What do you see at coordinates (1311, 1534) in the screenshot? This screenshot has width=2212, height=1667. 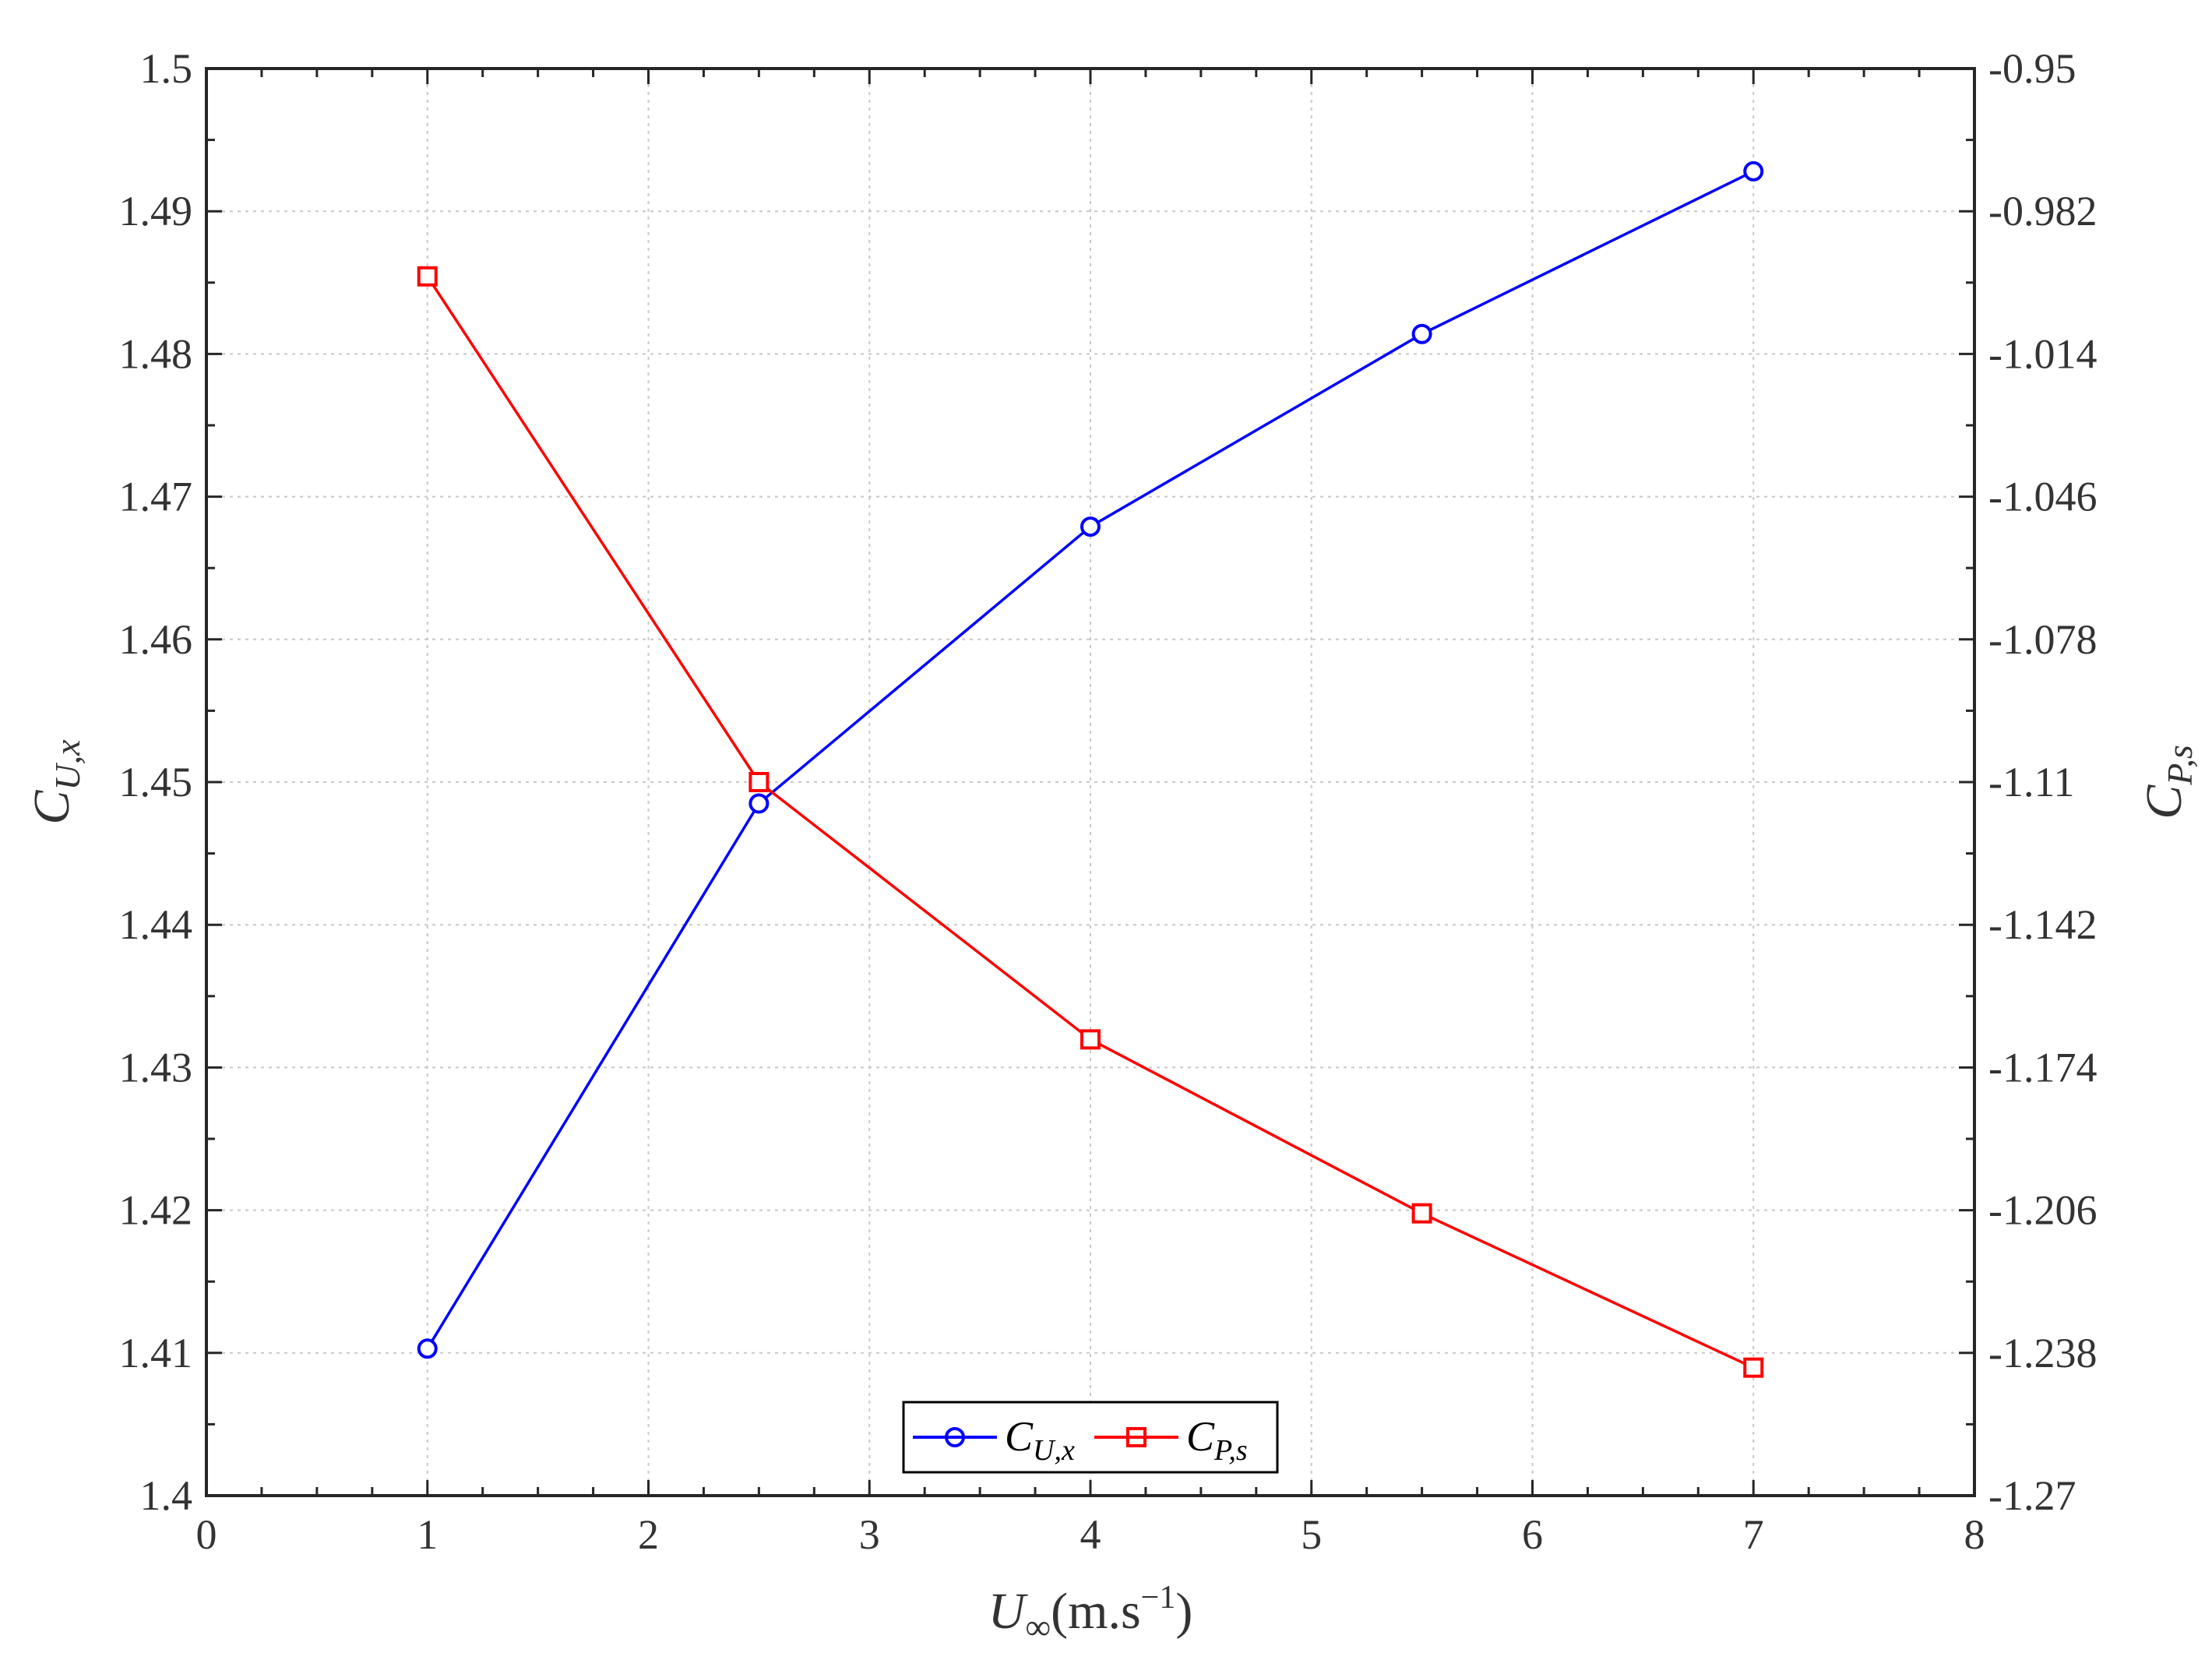 I see `x-tick-label: 5` at bounding box center [1311, 1534].